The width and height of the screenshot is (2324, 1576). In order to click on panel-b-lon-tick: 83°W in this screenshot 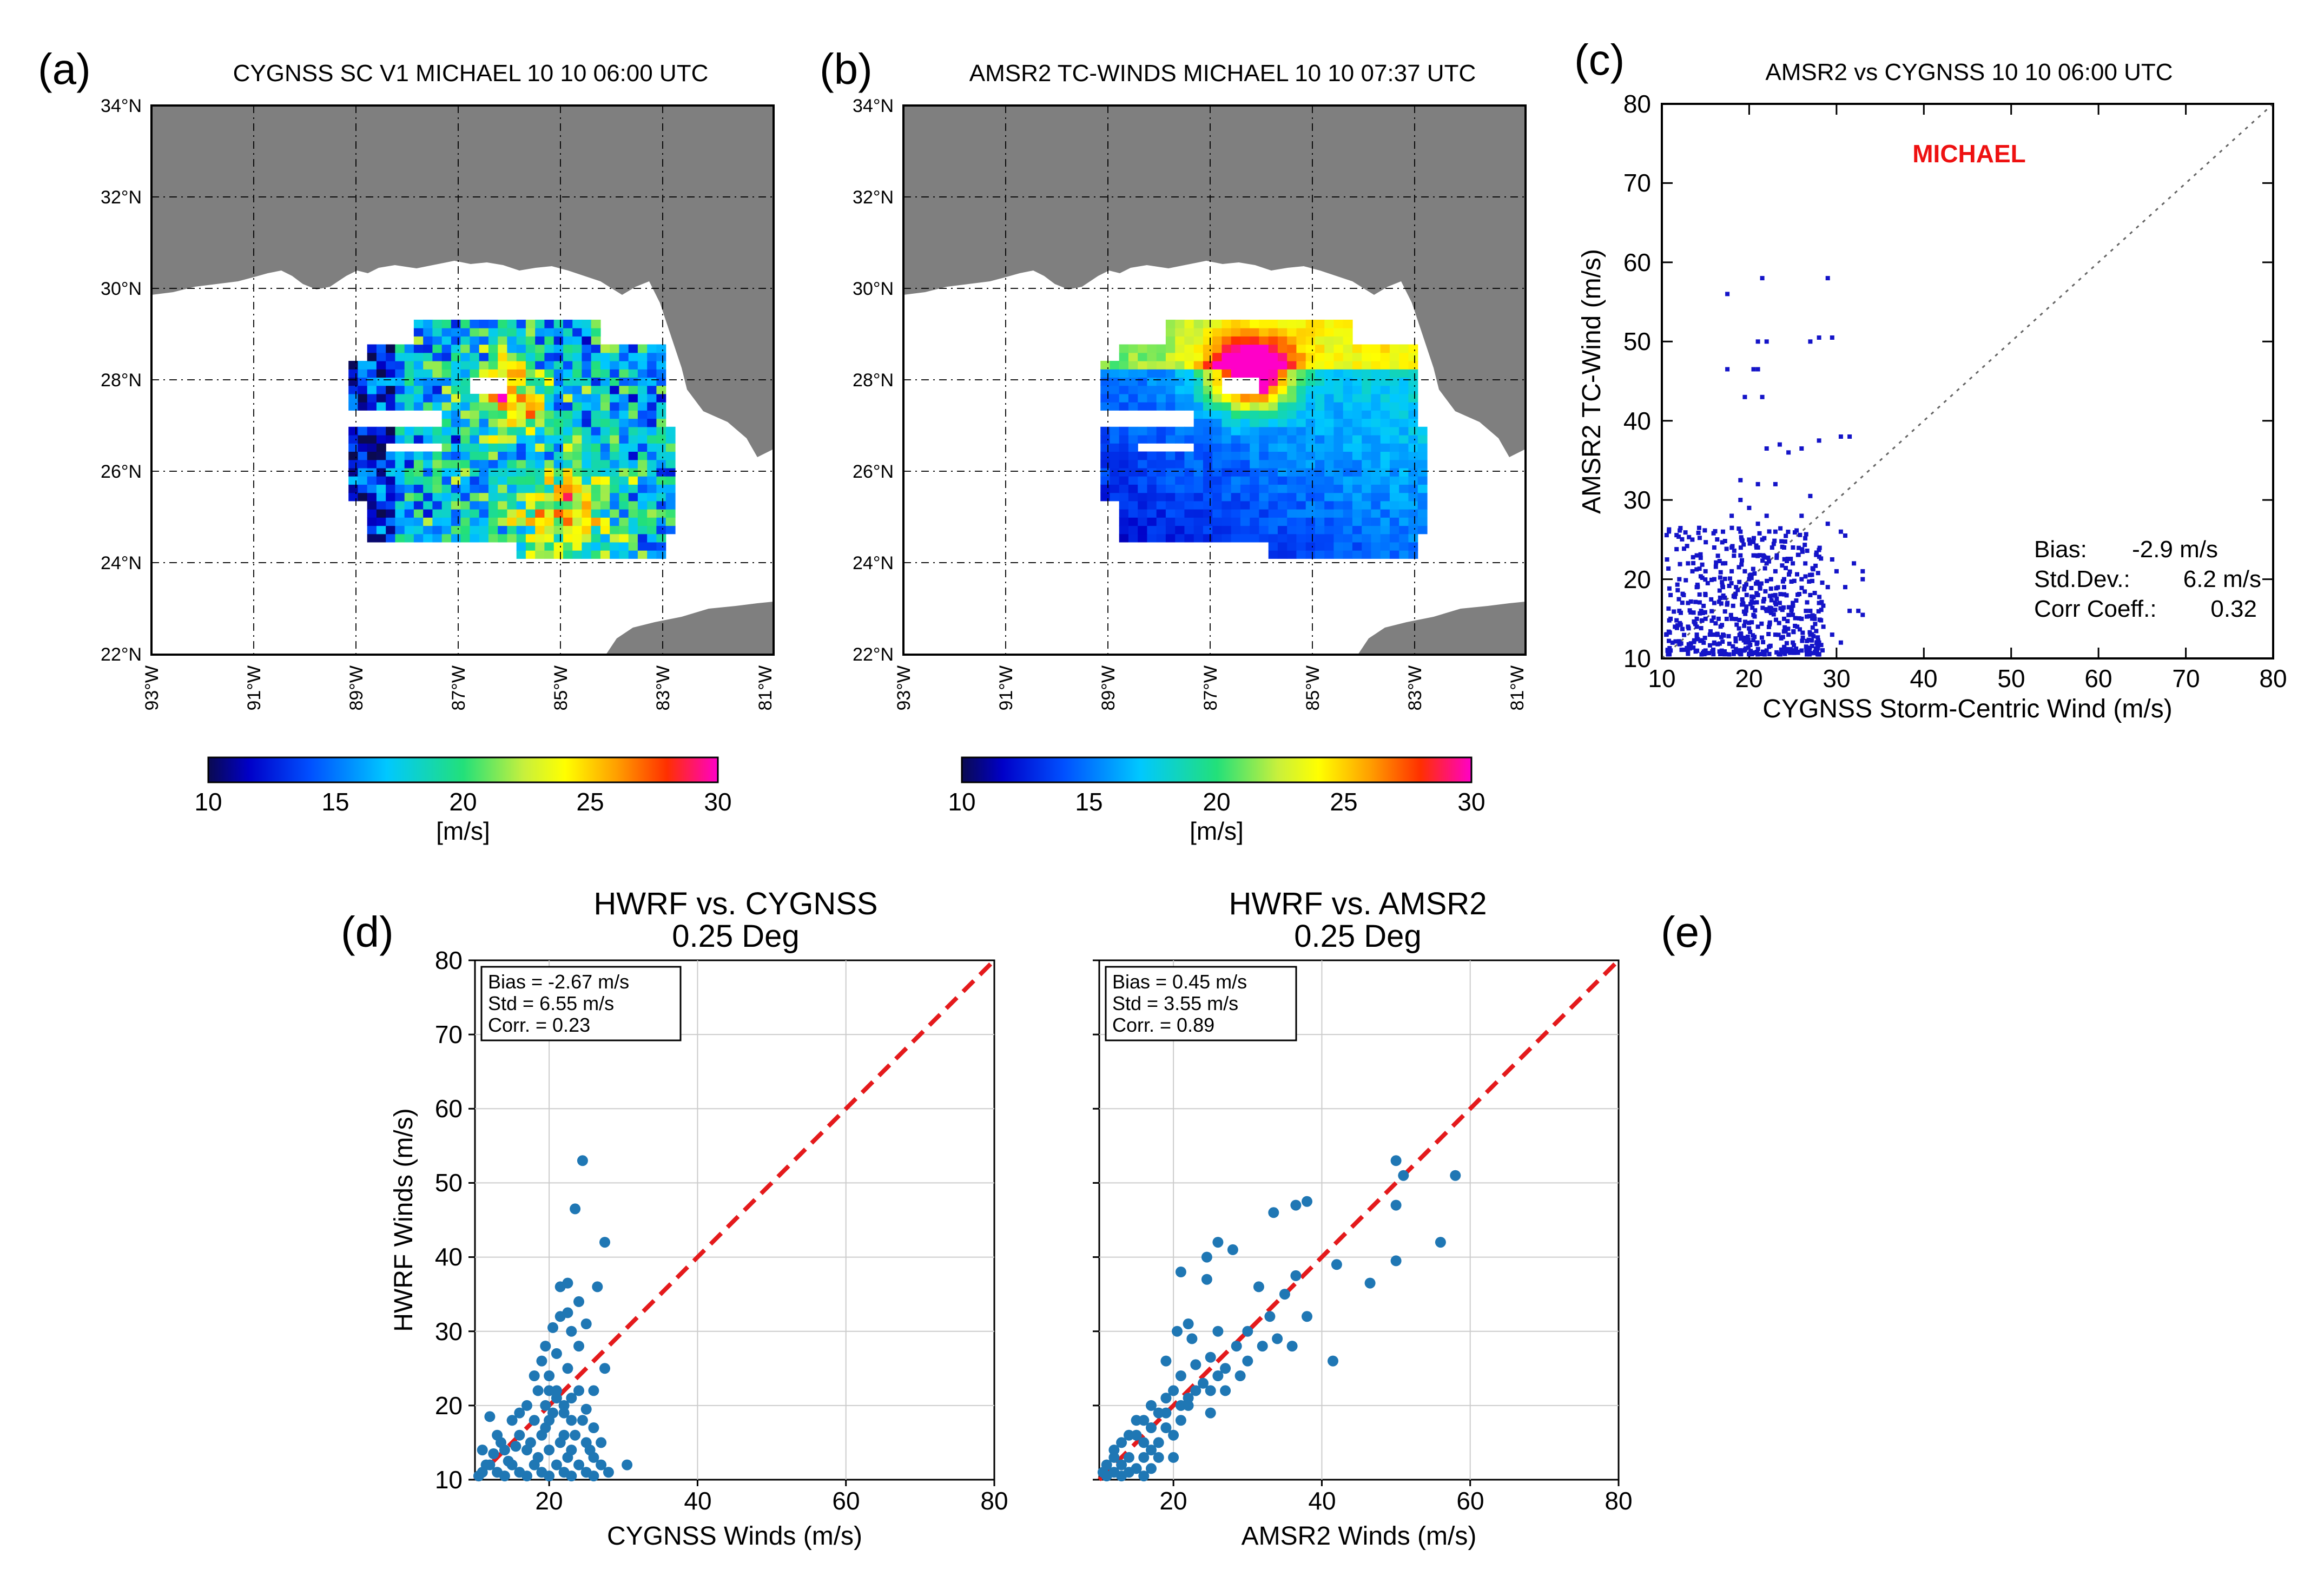, I will do `click(1415, 688)`.